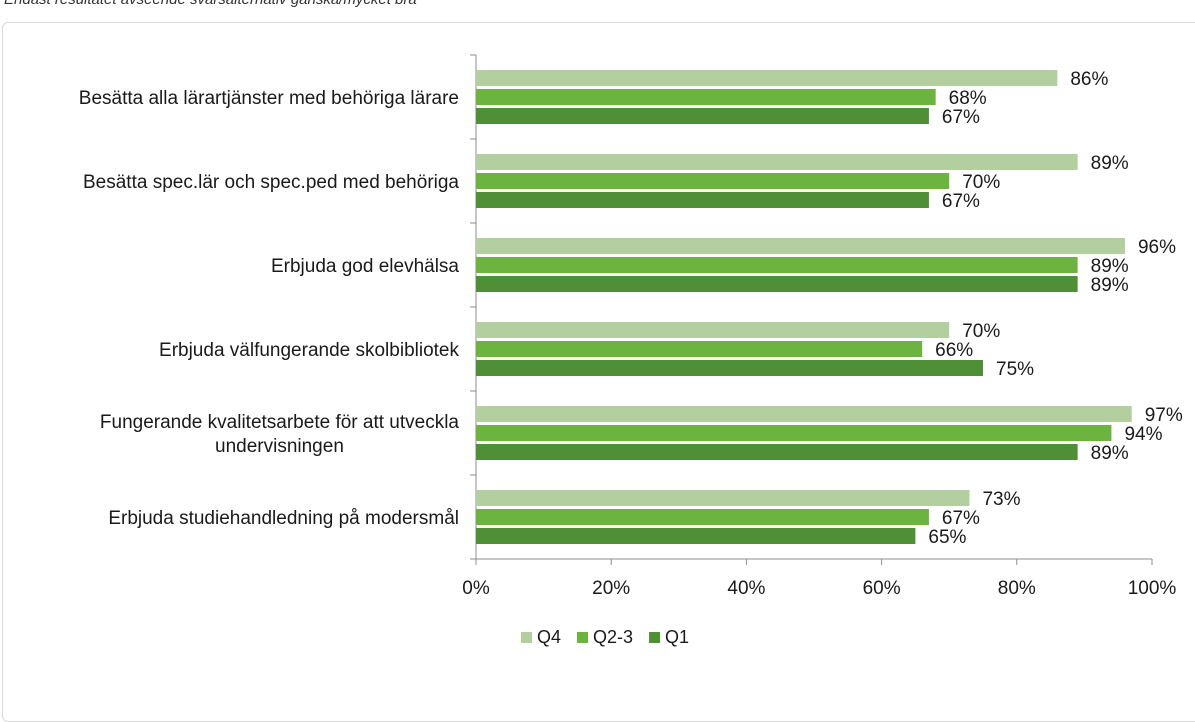  I want to click on chart-legend: Q4 Q2-3 Q1, so click(605, 637).